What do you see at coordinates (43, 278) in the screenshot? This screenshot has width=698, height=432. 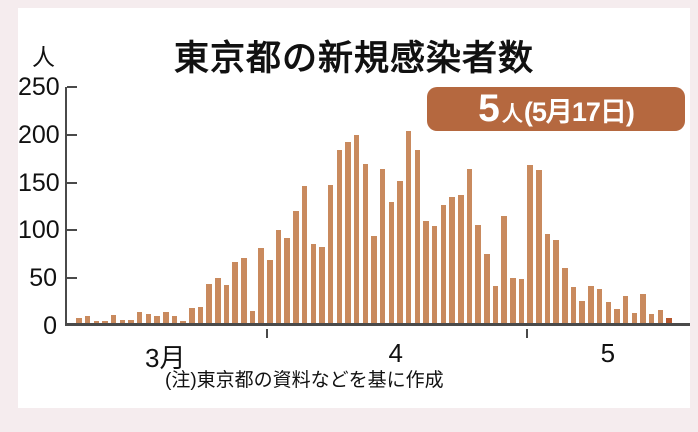 I see `y-tick-label: 50` at bounding box center [43, 278].